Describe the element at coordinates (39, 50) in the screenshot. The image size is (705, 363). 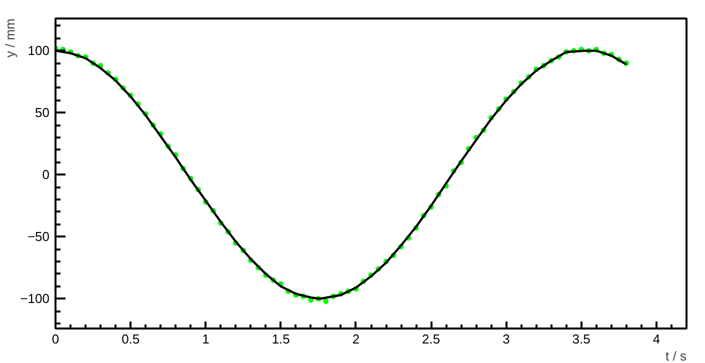
I see `y-tick-label: 100` at that location.